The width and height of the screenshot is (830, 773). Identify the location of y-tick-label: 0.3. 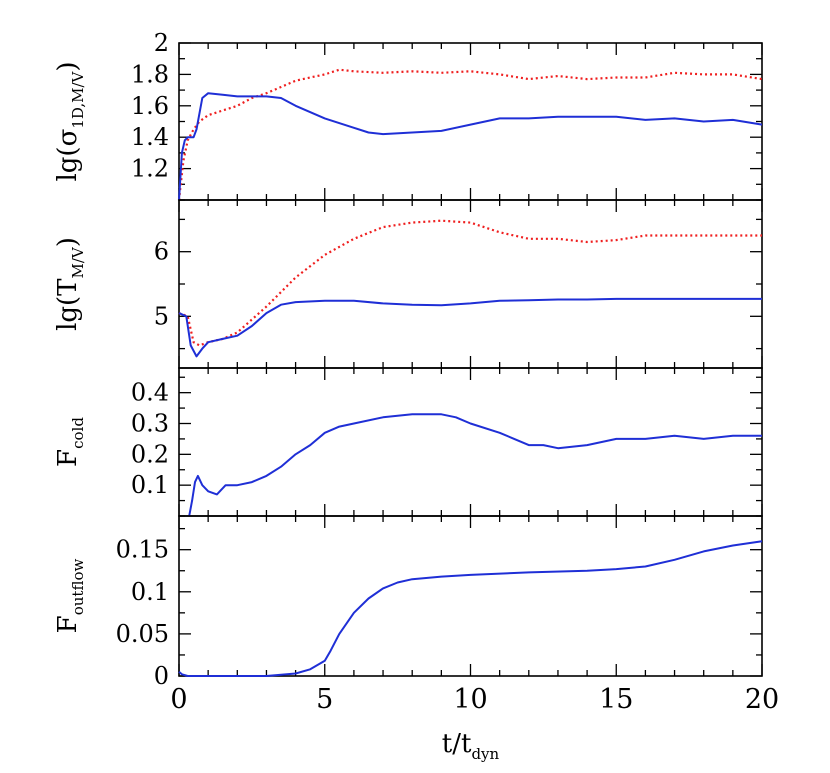
(150, 424).